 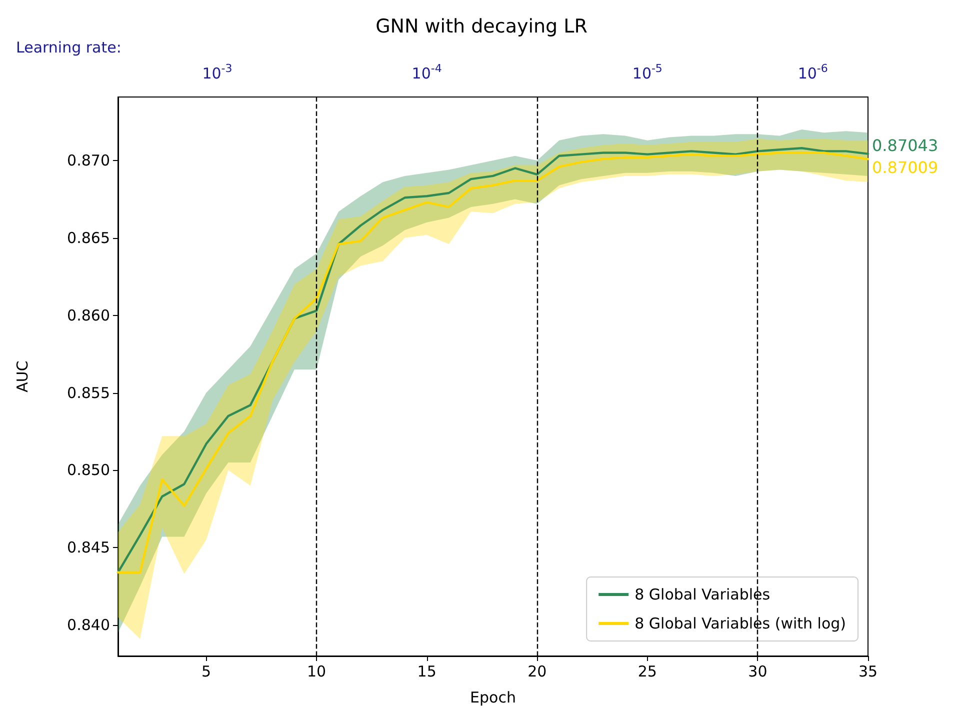 What do you see at coordinates (69, 47) in the screenshot?
I see `text: Learning rate:` at bounding box center [69, 47].